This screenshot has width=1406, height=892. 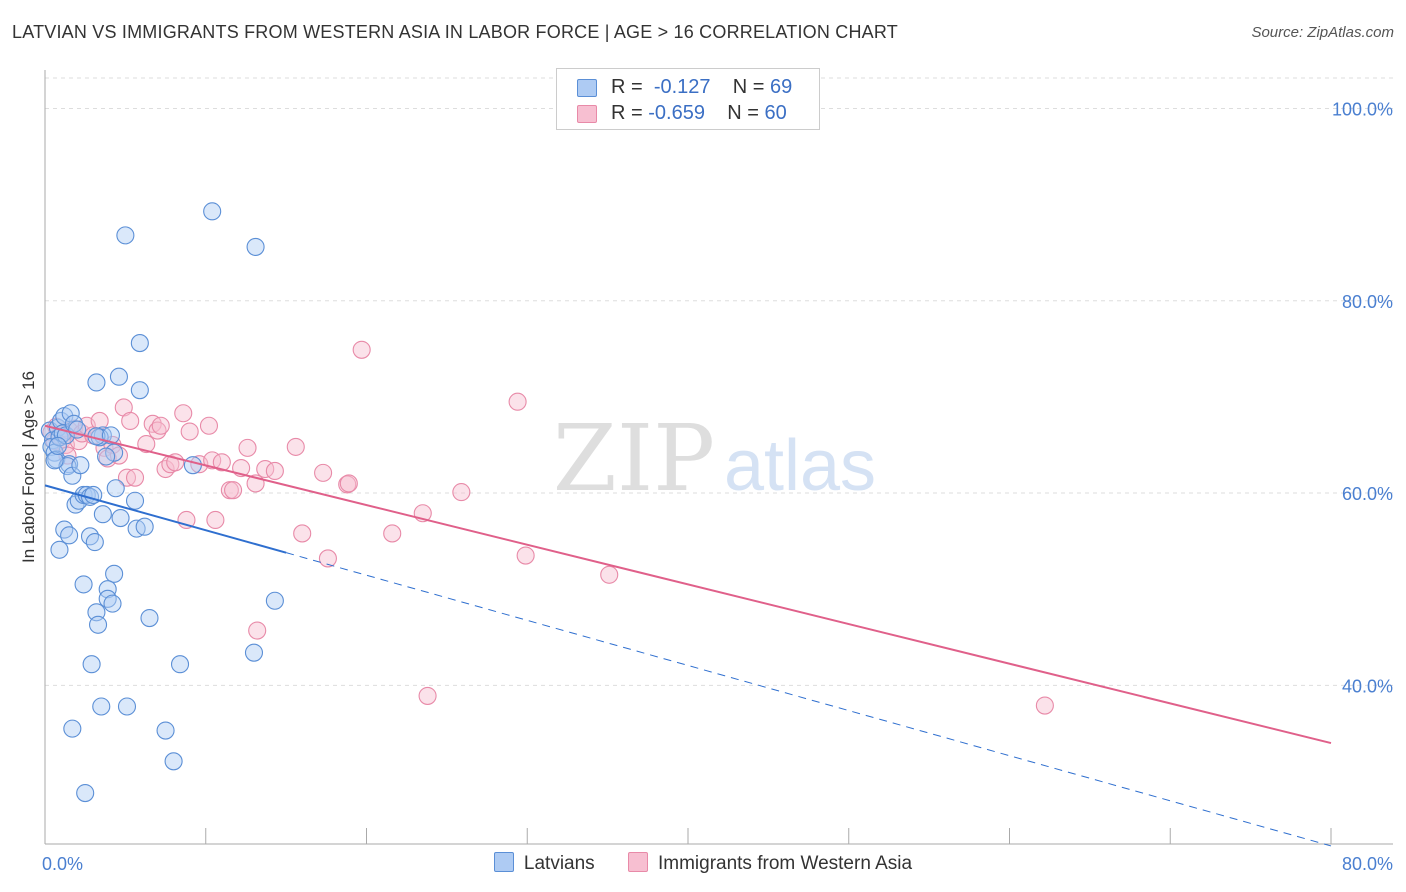 I want to click on watermark: ZIP atlas, so click(x=714, y=458).